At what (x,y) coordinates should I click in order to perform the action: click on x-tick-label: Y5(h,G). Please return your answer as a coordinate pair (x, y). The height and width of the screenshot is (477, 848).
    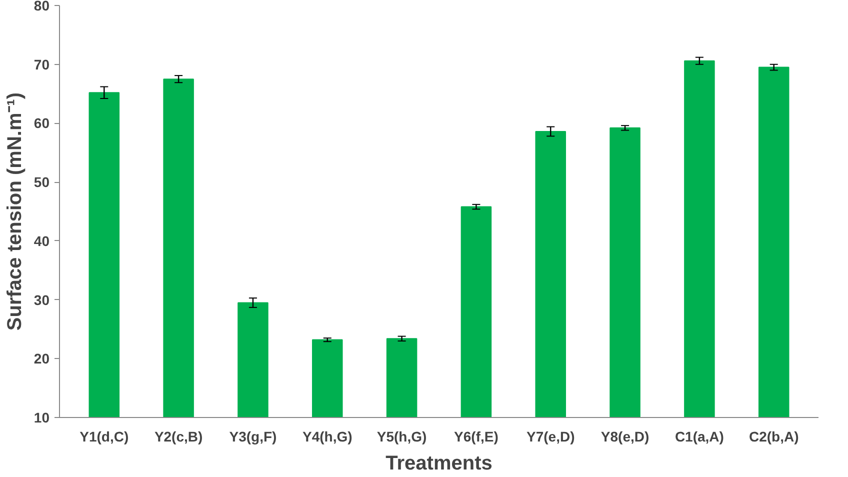
    Looking at the image, I should click on (401, 436).